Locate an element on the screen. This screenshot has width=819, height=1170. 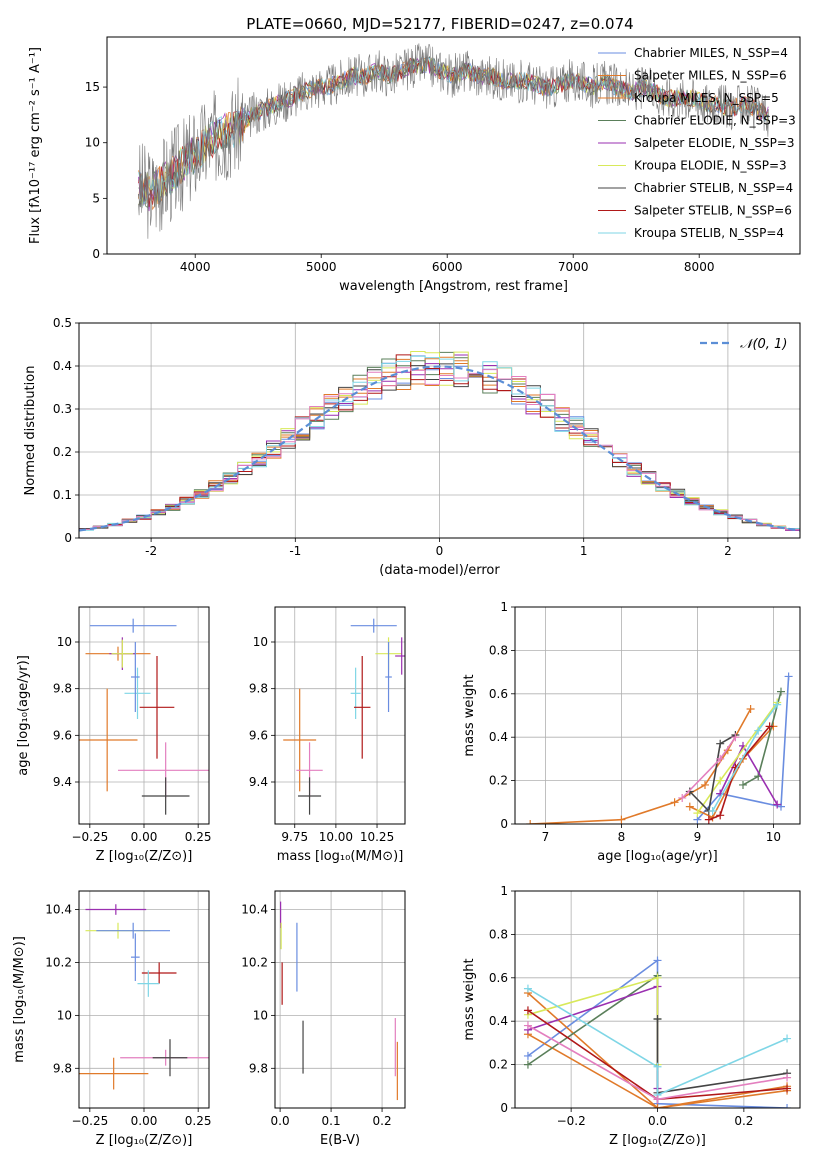
x-tick-label: 4000 is located at coordinates (195, 267).